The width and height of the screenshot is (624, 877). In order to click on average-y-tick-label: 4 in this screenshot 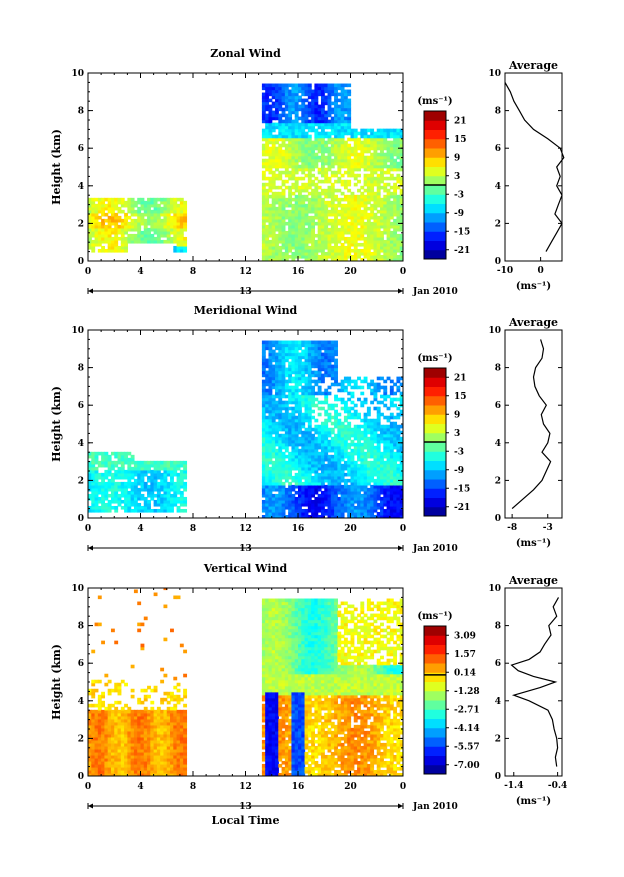, I will do `click(498, 187)`.